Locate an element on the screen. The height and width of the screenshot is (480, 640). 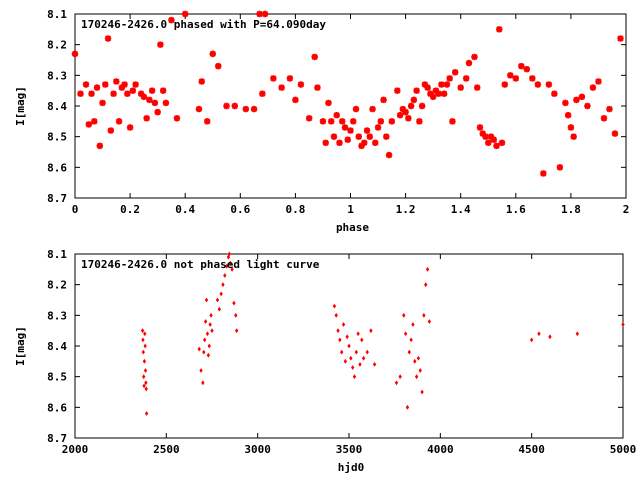
chart-0-x-tick-label: 0 is located at coordinates (75, 209).